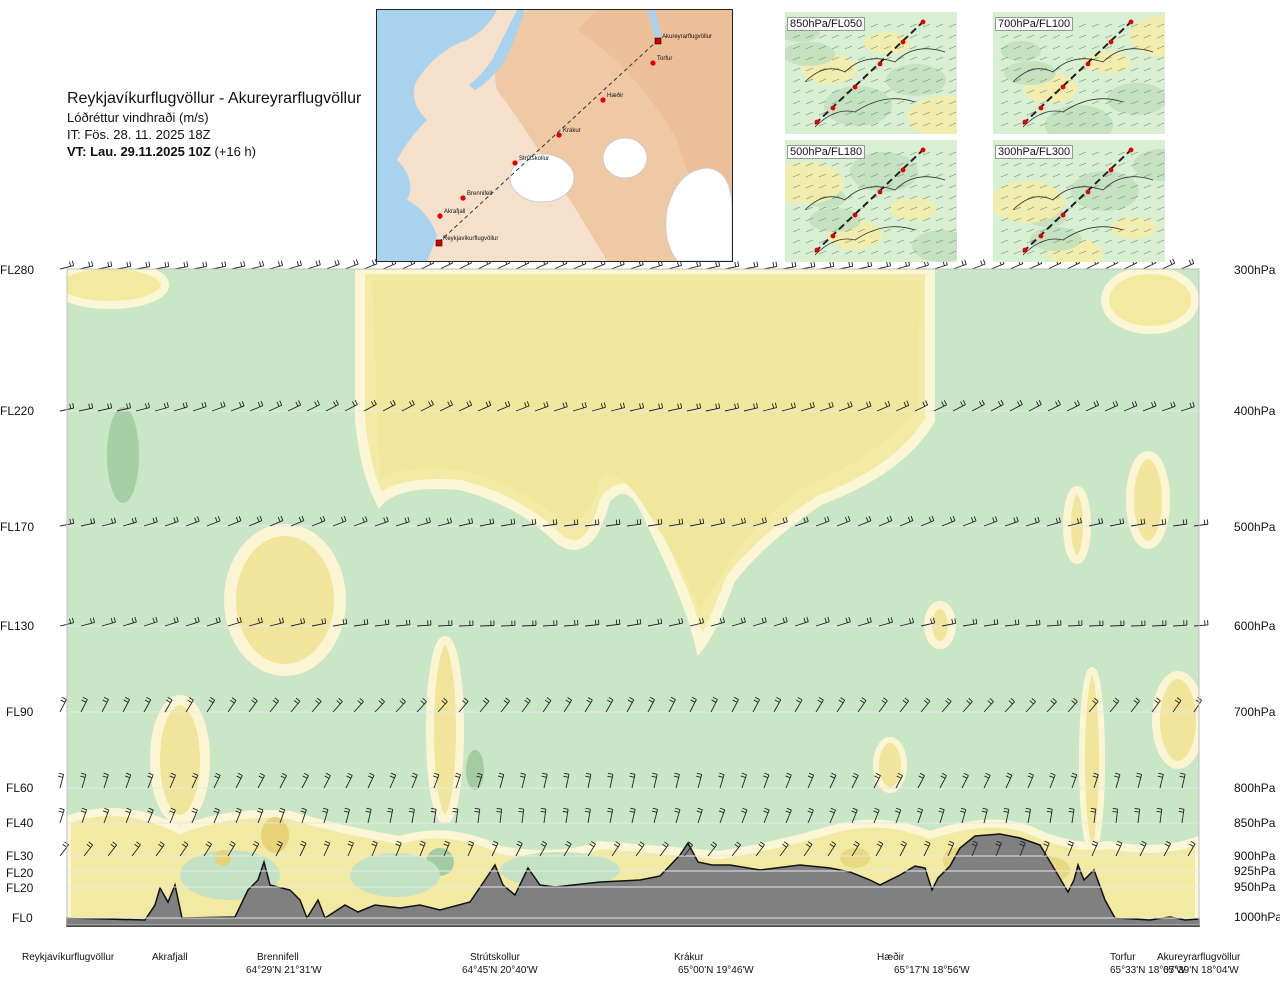 The image size is (1280, 981). I want to click on hpa-label: 700hPa, so click(1255, 712).